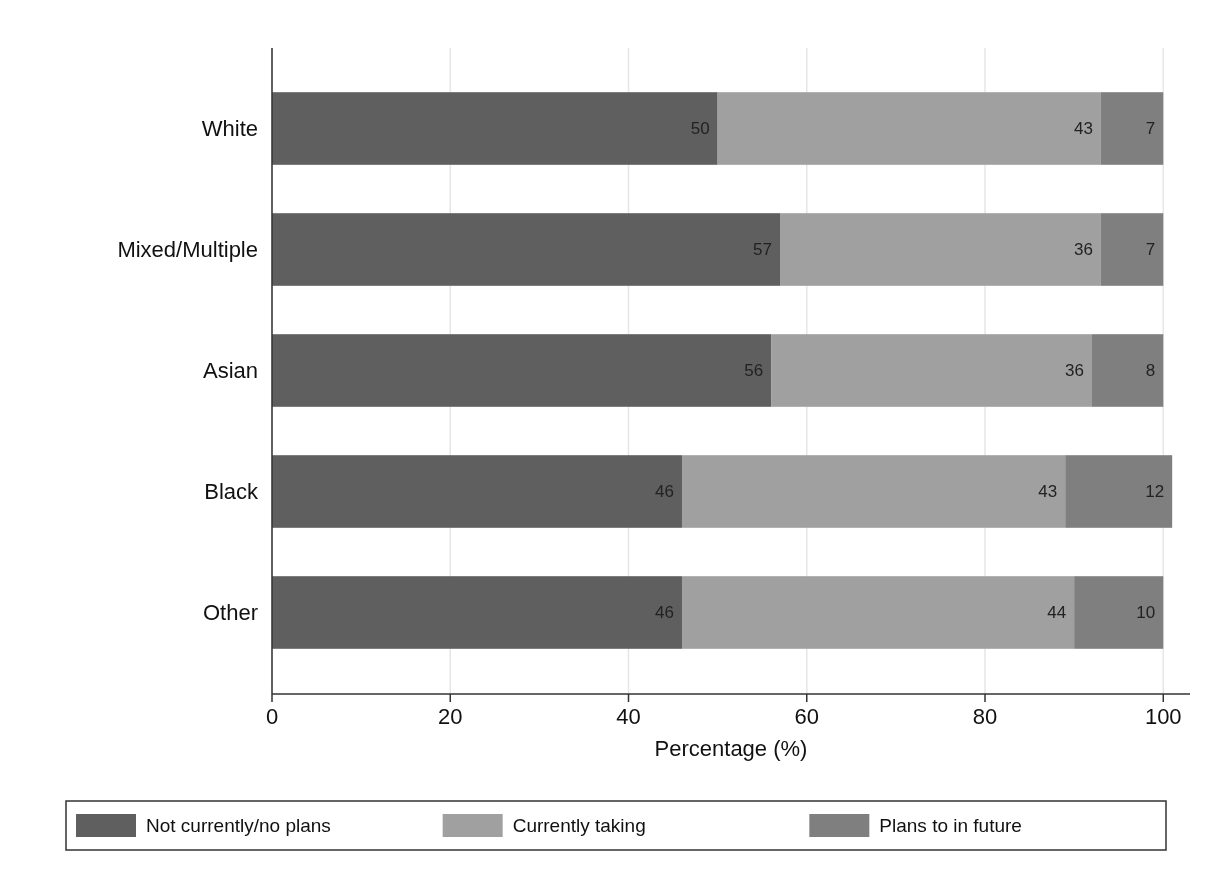  What do you see at coordinates (1155, 492) in the screenshot?
I see `data-label: 12` at bounding box center [1155, 492].